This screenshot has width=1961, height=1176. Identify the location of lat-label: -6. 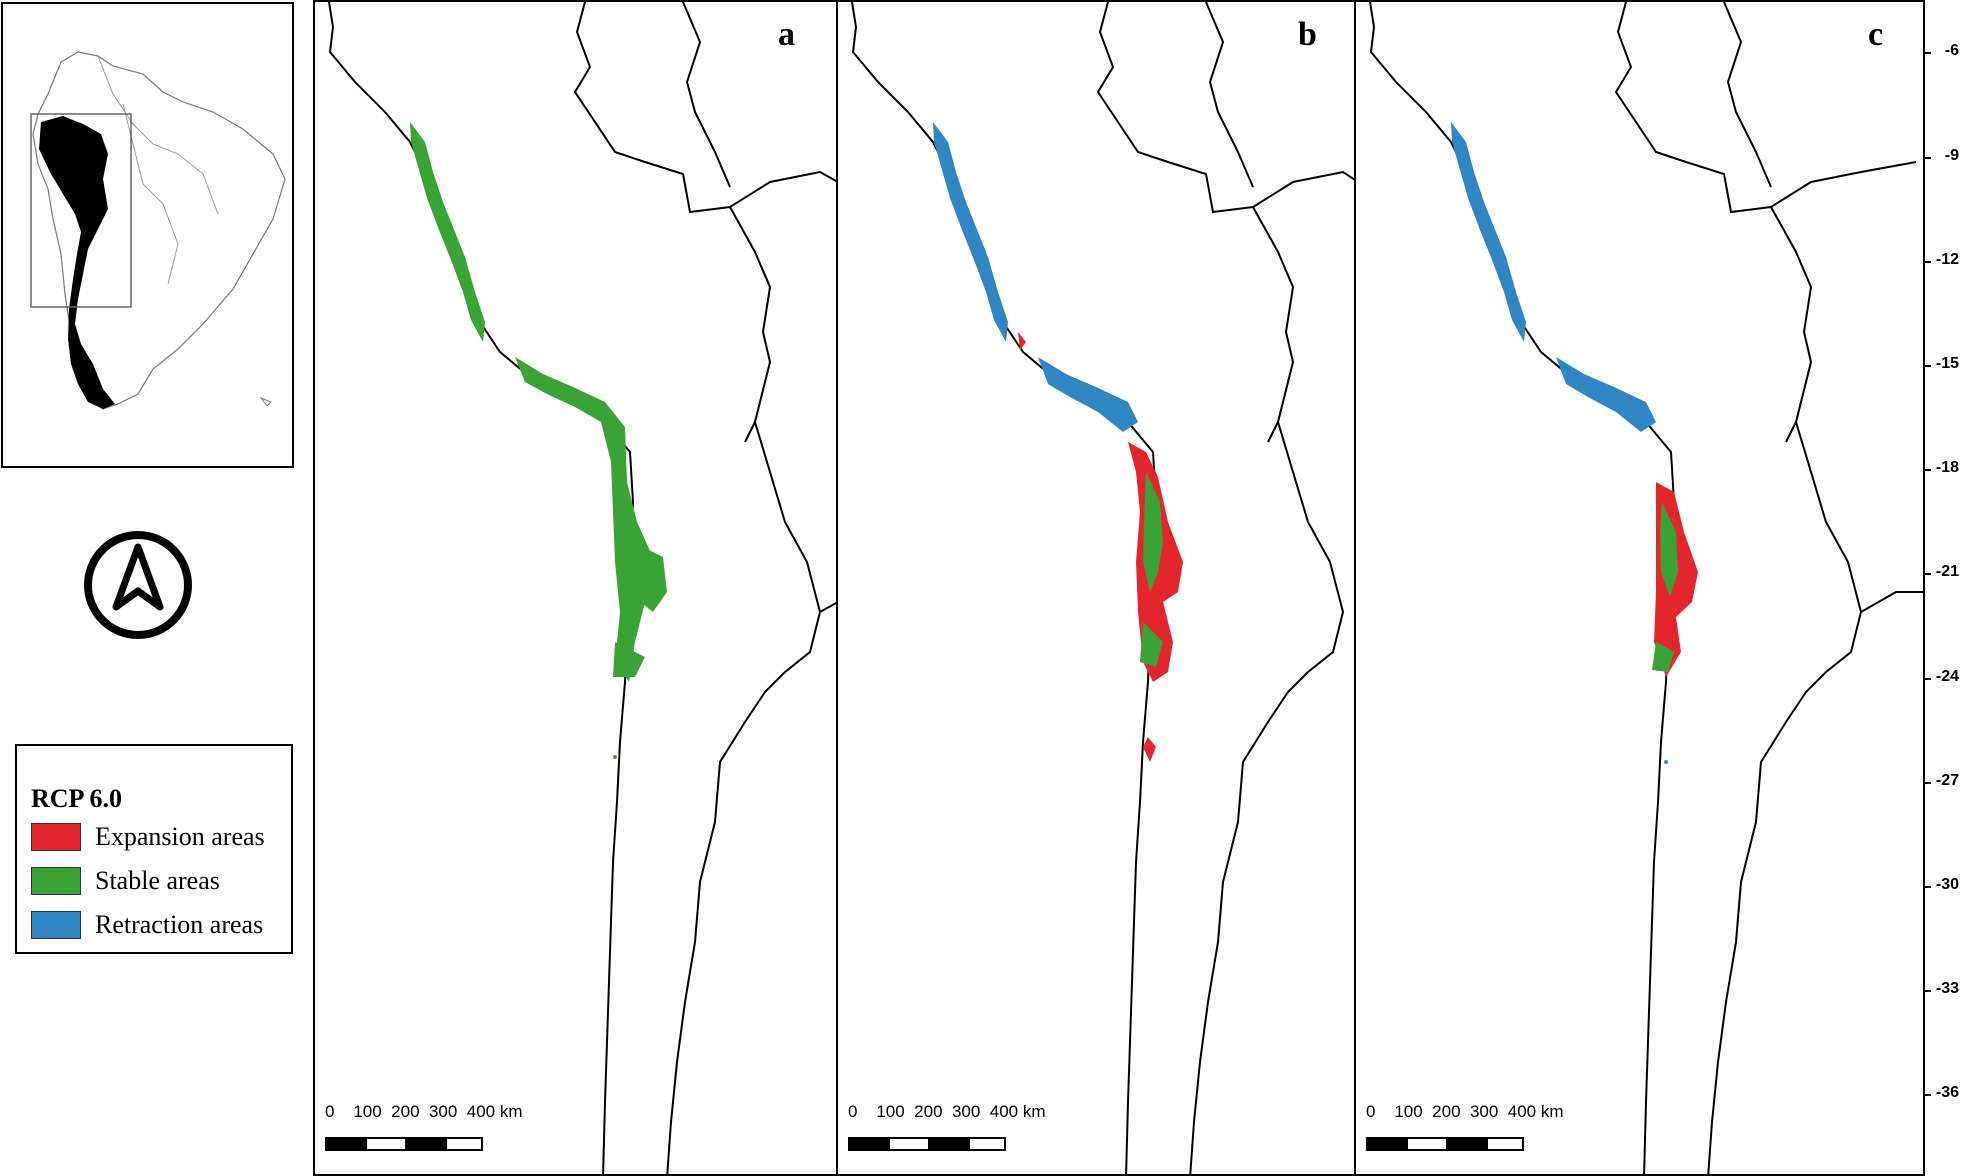
(1951, 50).